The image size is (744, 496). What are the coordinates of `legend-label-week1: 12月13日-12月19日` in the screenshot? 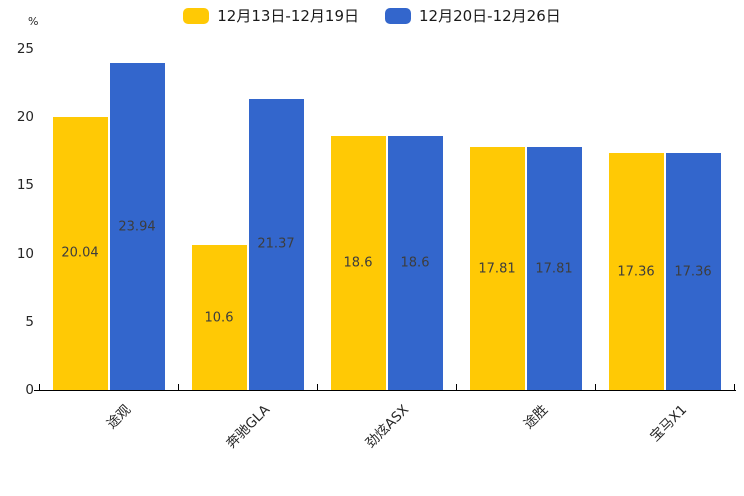 It's located at (288, 16).